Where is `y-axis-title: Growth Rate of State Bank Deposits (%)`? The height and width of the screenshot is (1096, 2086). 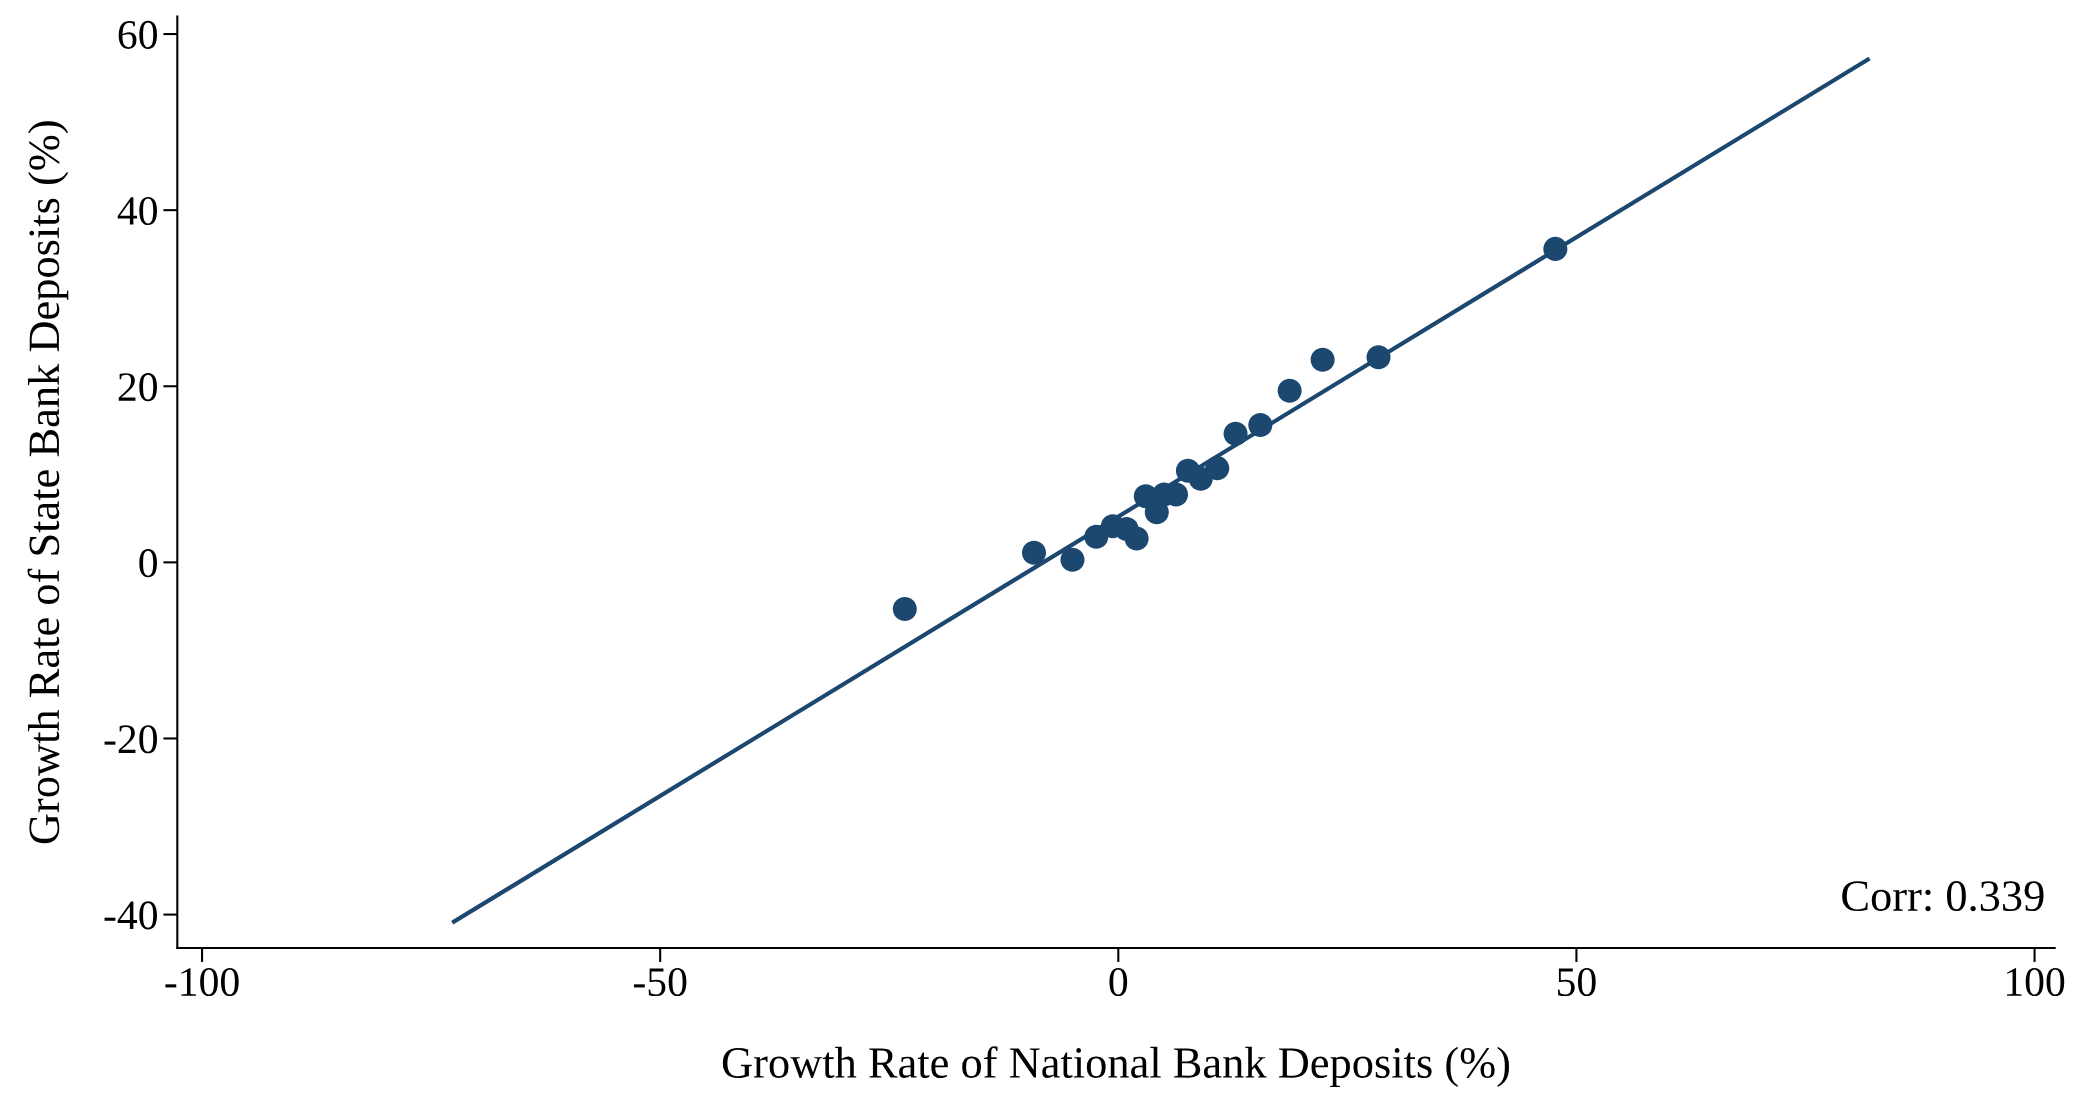 y-axis-title: Growth Rate of State Bank Deposits (%) is located at coordinates (48, 482).